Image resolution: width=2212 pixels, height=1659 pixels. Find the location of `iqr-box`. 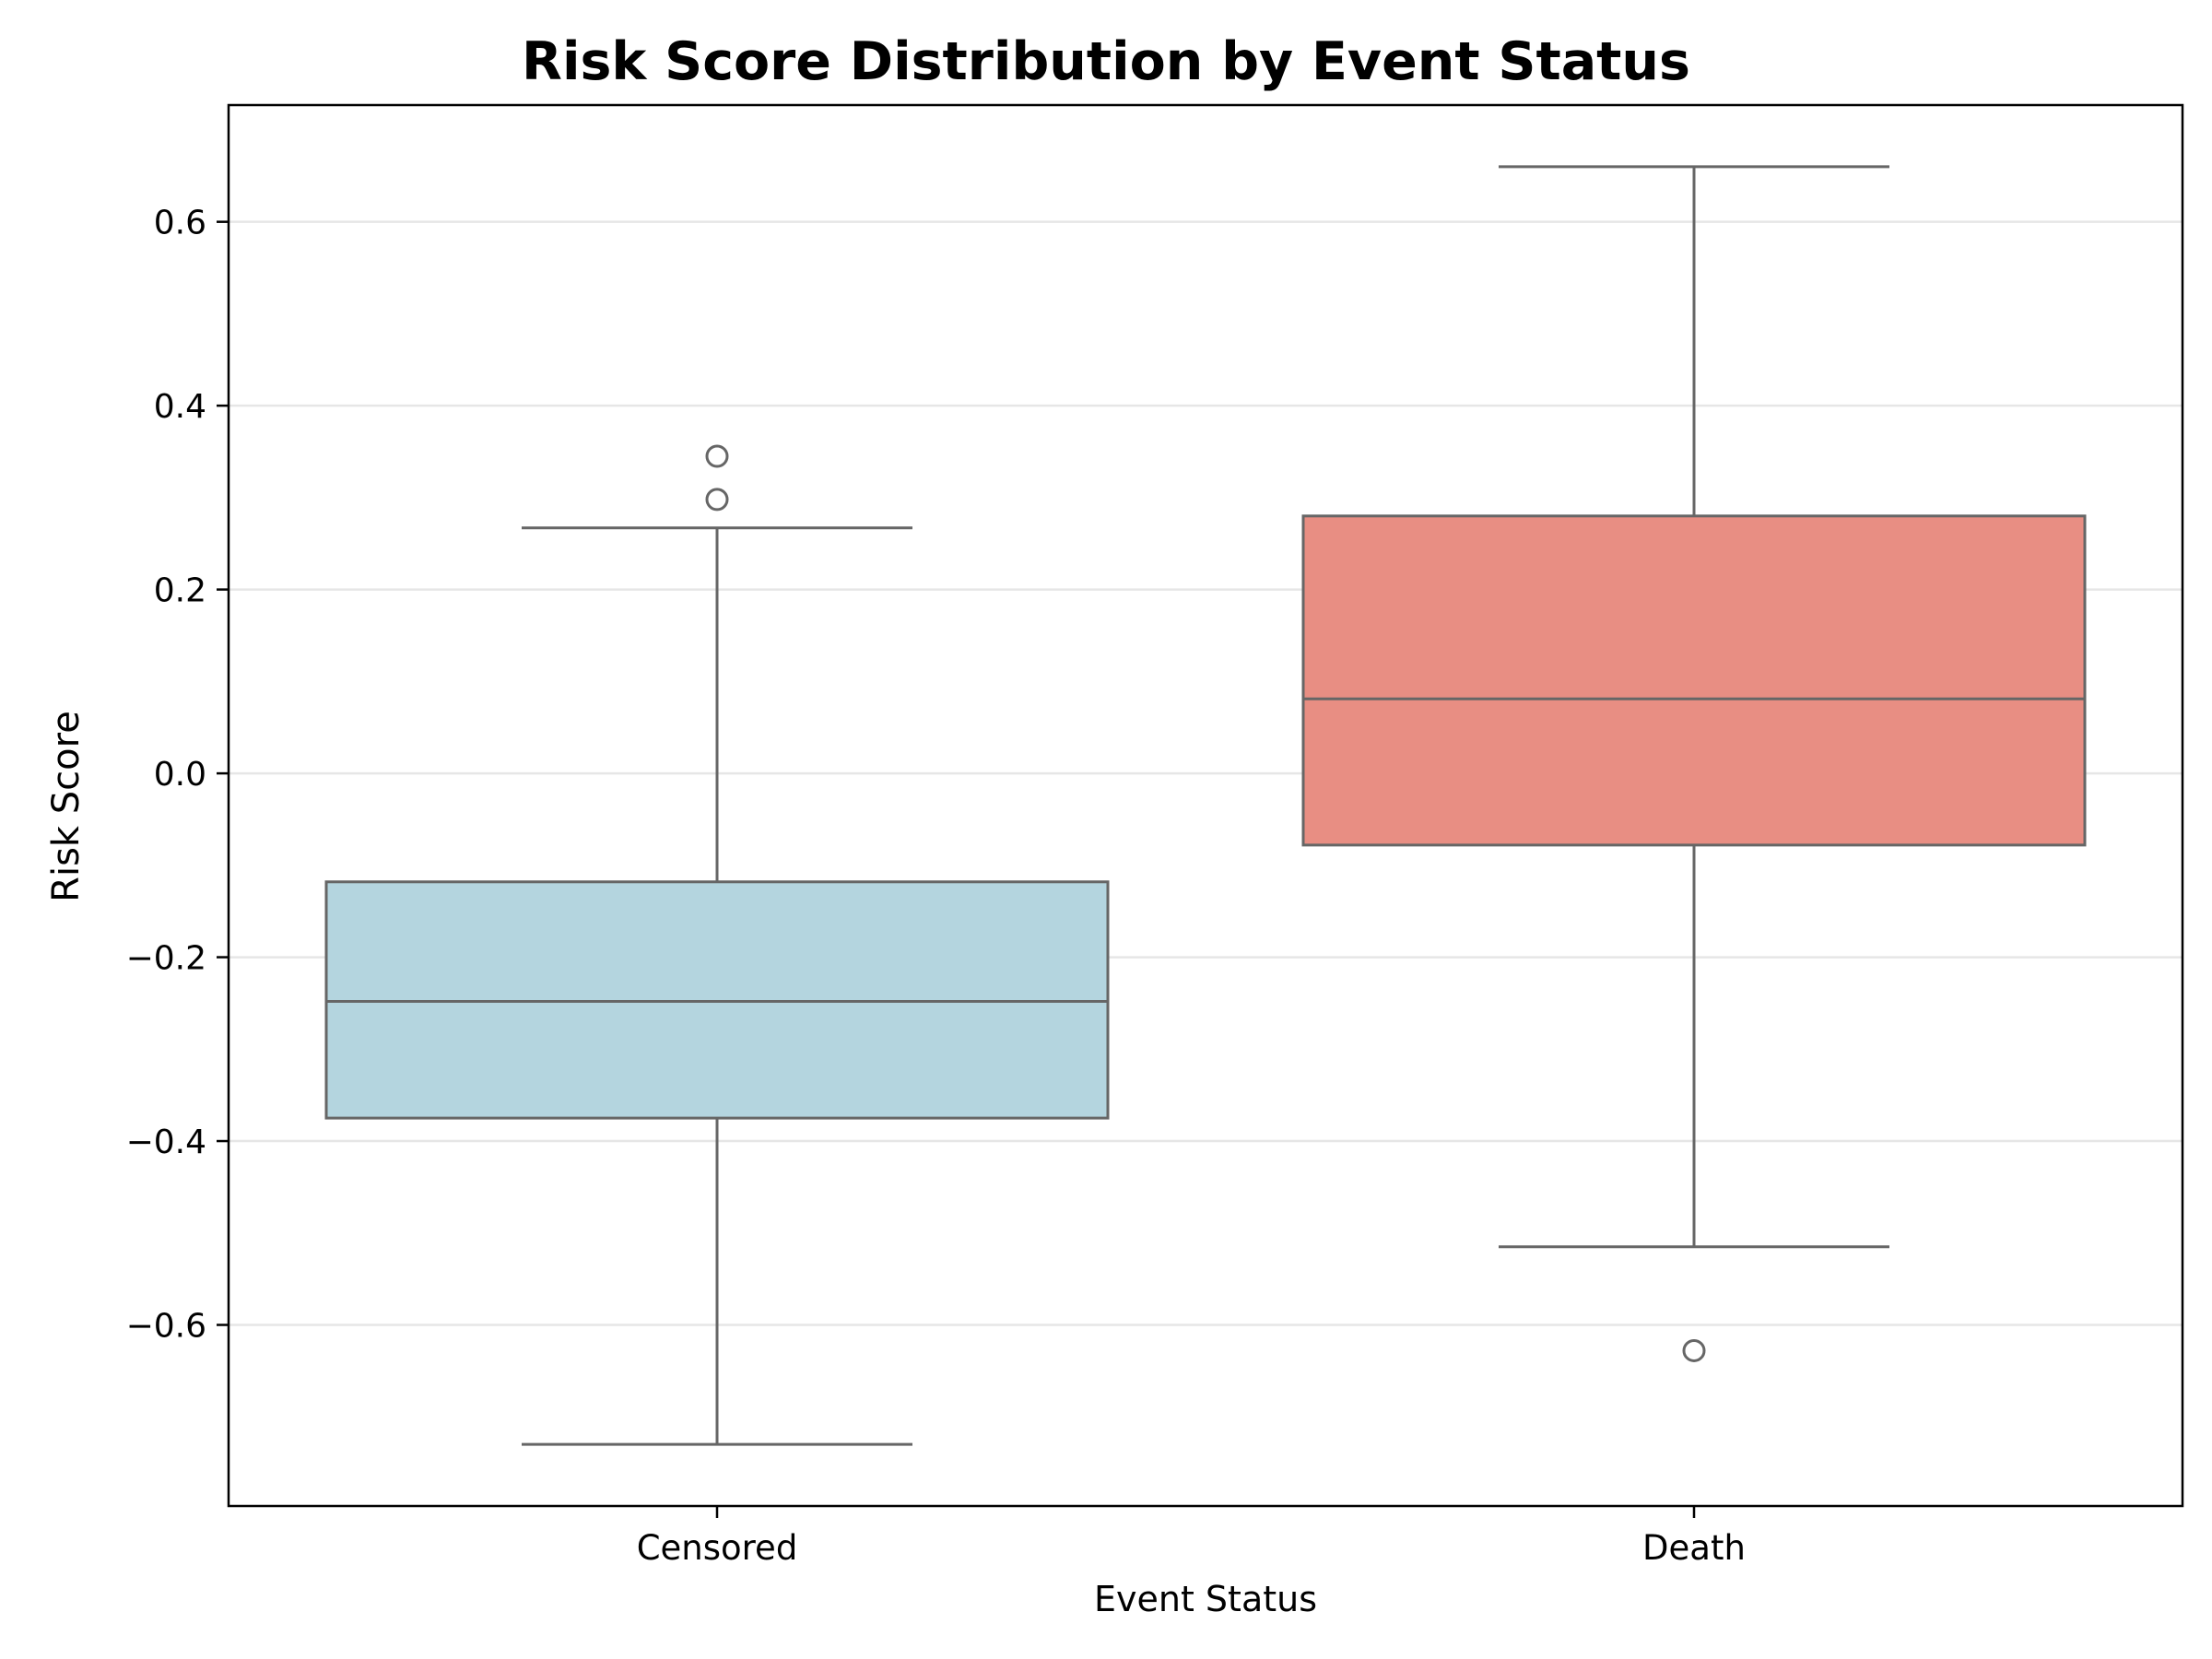

iqr-box is located at coordinates (1694, 680).